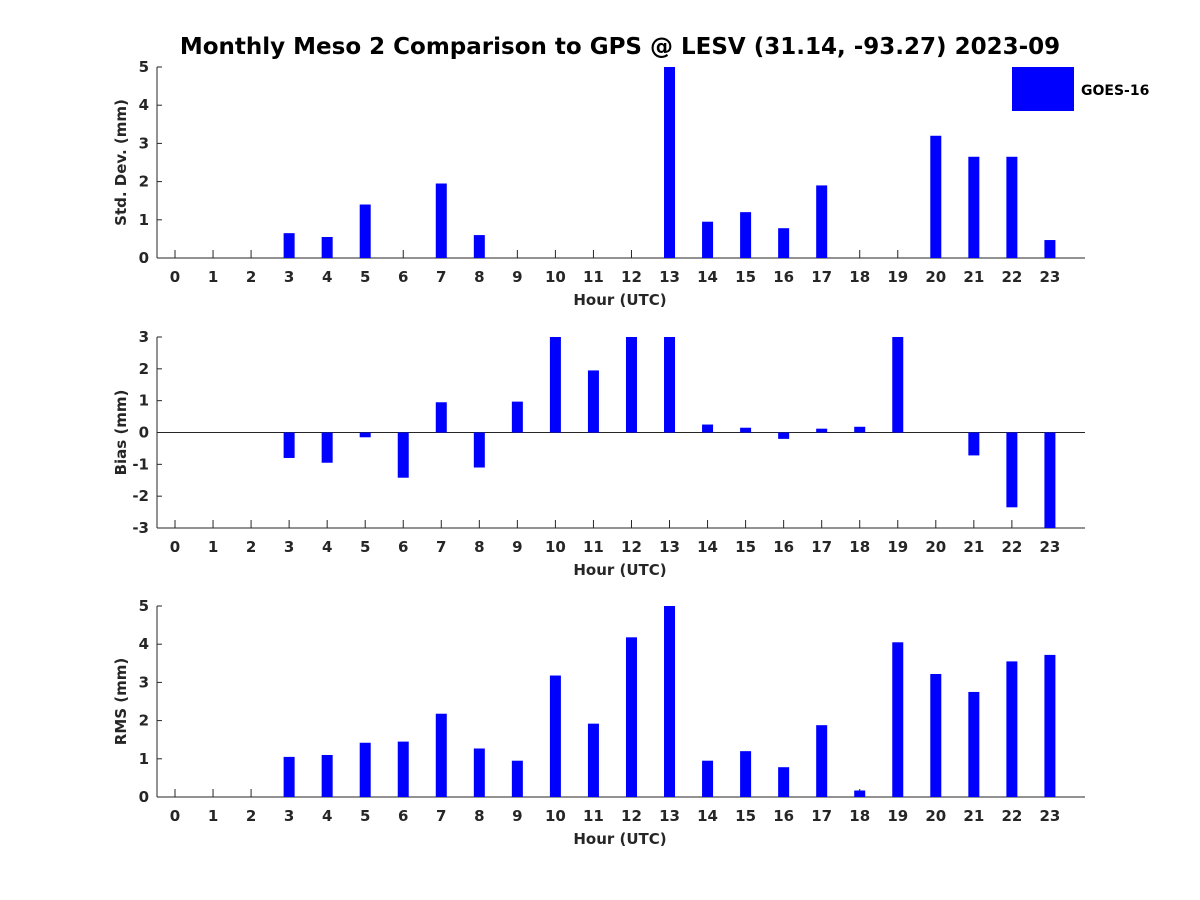 Image resolution: width=1200 pixels, height=900 pixels. Describe the element at coordinates (783, 547) in the screenshot. I see `x-tick-label: 16` at that location.